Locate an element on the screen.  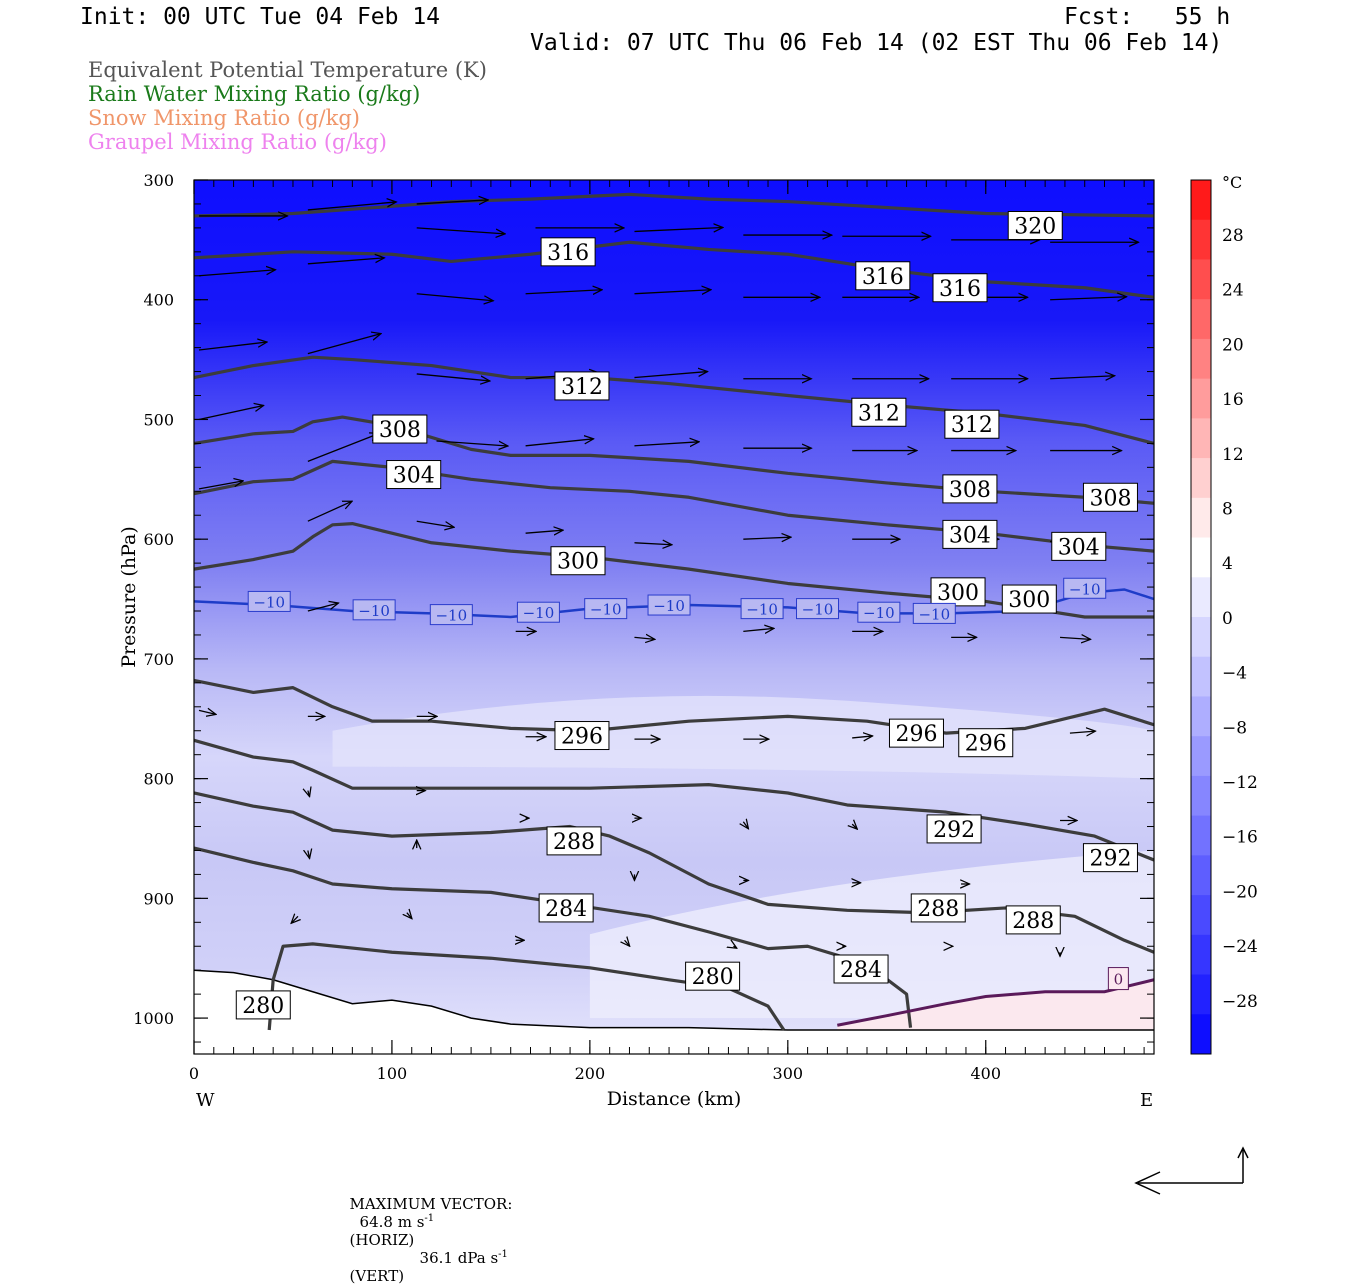
colorbar: °C 28 24 20 16 12 8 4 0 −4 −8 −12 −16 −20 −24 −28 is located at coordinates (1224, 614).